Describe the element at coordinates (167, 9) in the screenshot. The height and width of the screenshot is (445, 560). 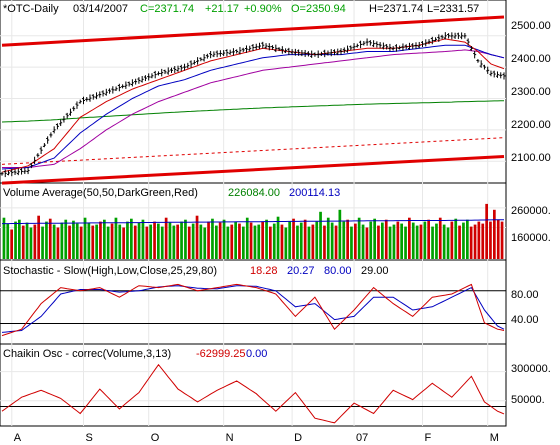
I see `header-close: C=2371.74` at that location.